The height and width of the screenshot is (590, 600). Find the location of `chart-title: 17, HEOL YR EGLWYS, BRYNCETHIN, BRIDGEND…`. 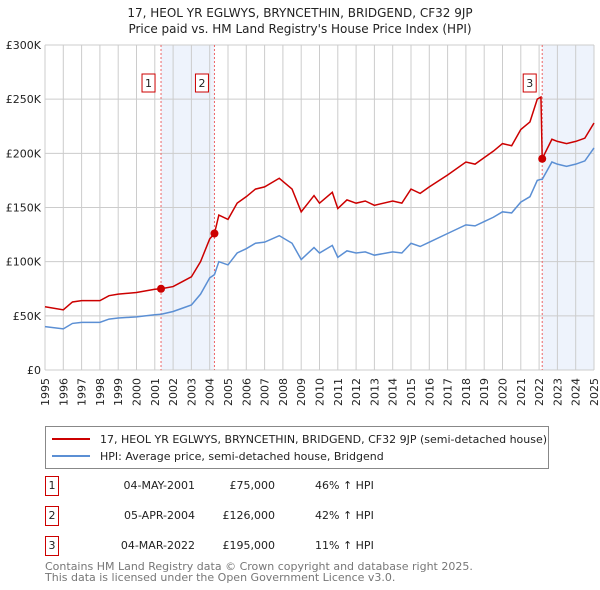

chart-title: 17, HEOL YR EGLWYS, BRYNCETHIN, BRIDGEND… is located at coordinates (300, 13).